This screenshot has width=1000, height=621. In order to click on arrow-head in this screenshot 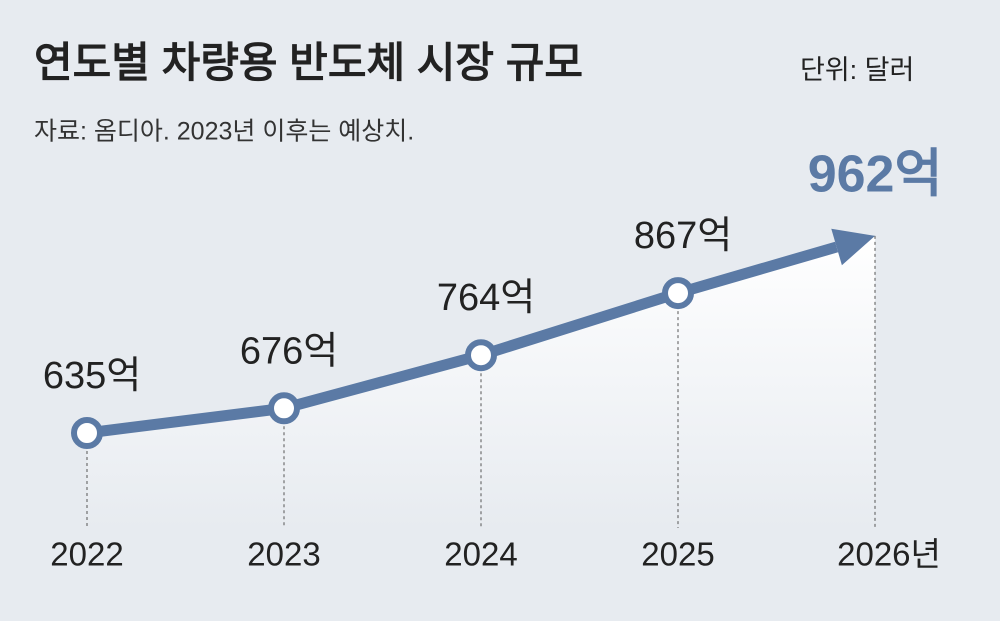, I will do `click(853, 247)`.